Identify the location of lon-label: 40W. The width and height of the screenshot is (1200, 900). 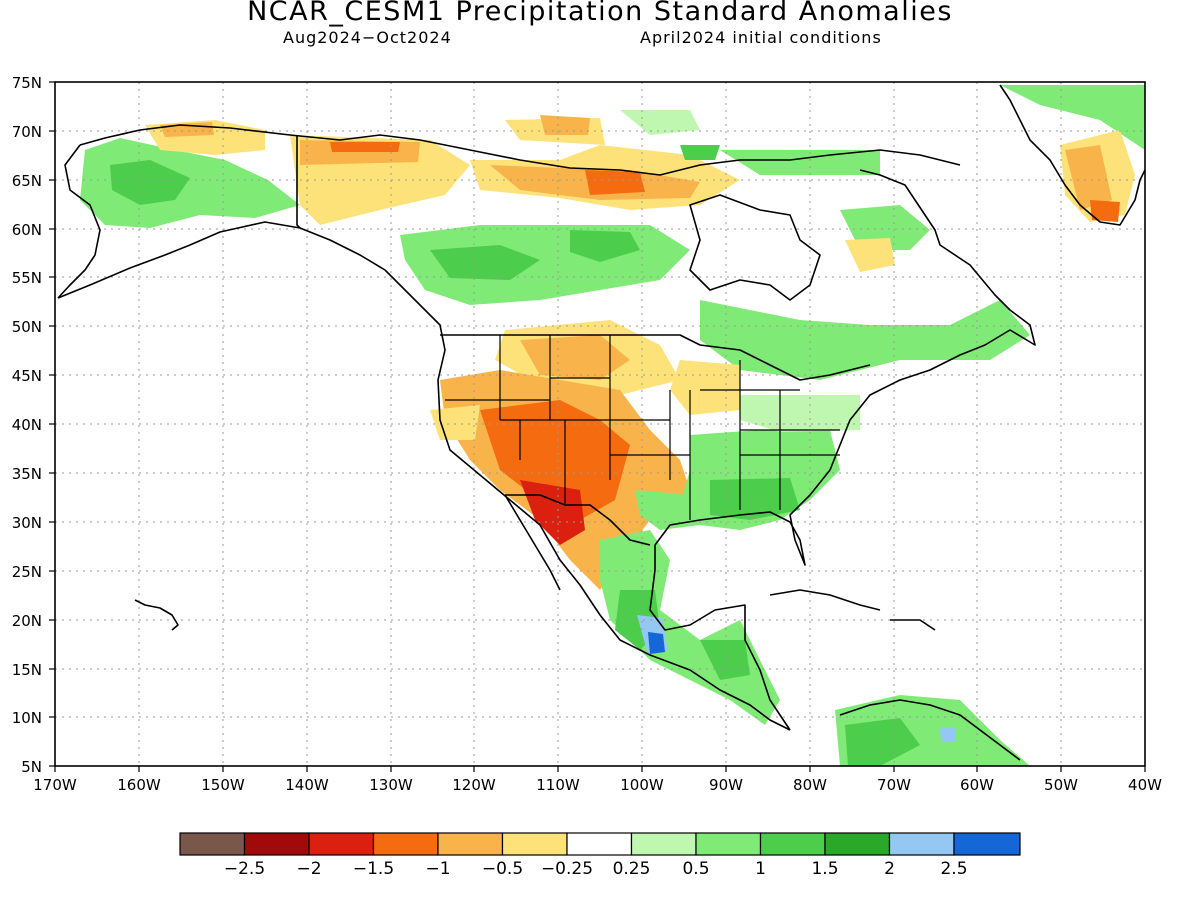
(1145, 785).